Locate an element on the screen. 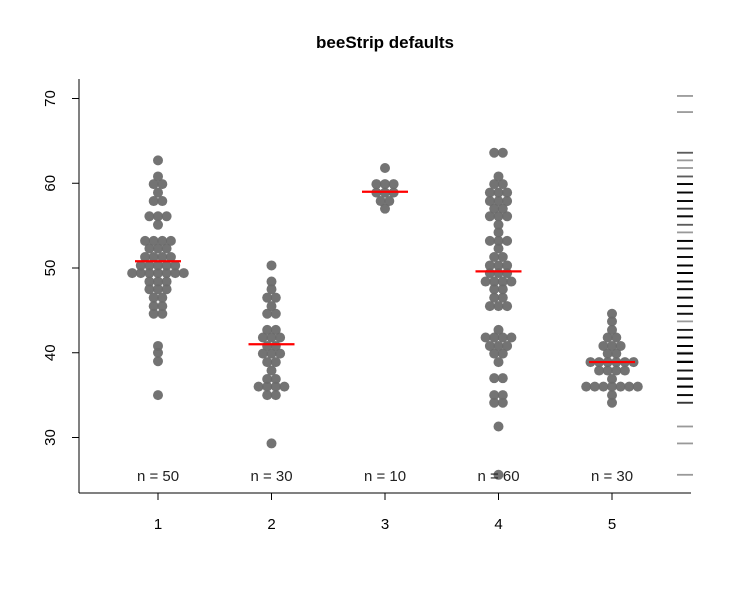 This screenshot has width=732, height=592. x-tick-label: 3 is located at coordinates (385, 524).